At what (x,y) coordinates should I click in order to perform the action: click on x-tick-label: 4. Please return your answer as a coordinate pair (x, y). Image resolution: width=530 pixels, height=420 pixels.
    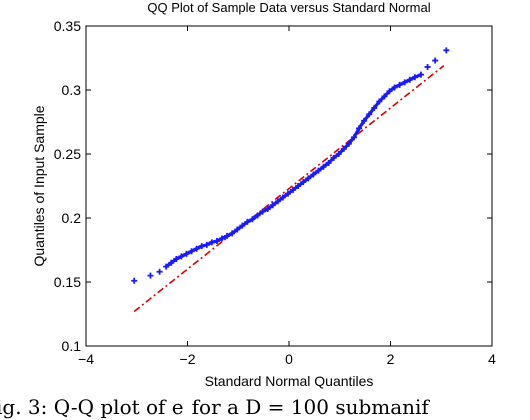
    Looking at the image, I should click on (492, 359).